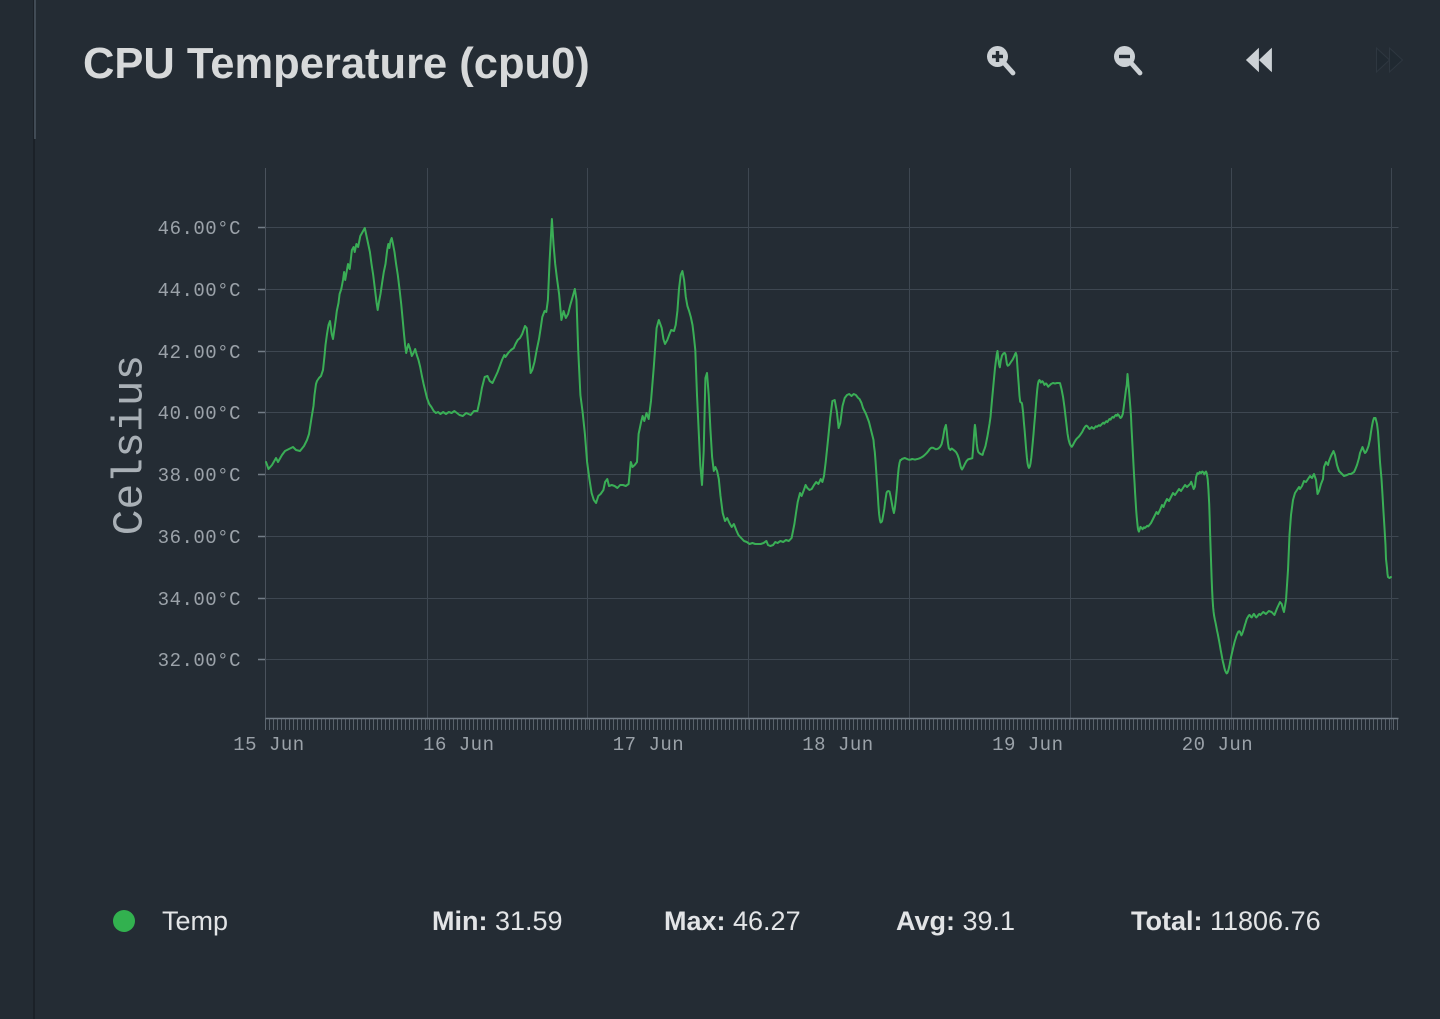  Describe the element at coordinates (199, 414) in the screenshot. I see `svg-text: 40.00°C` at that location.